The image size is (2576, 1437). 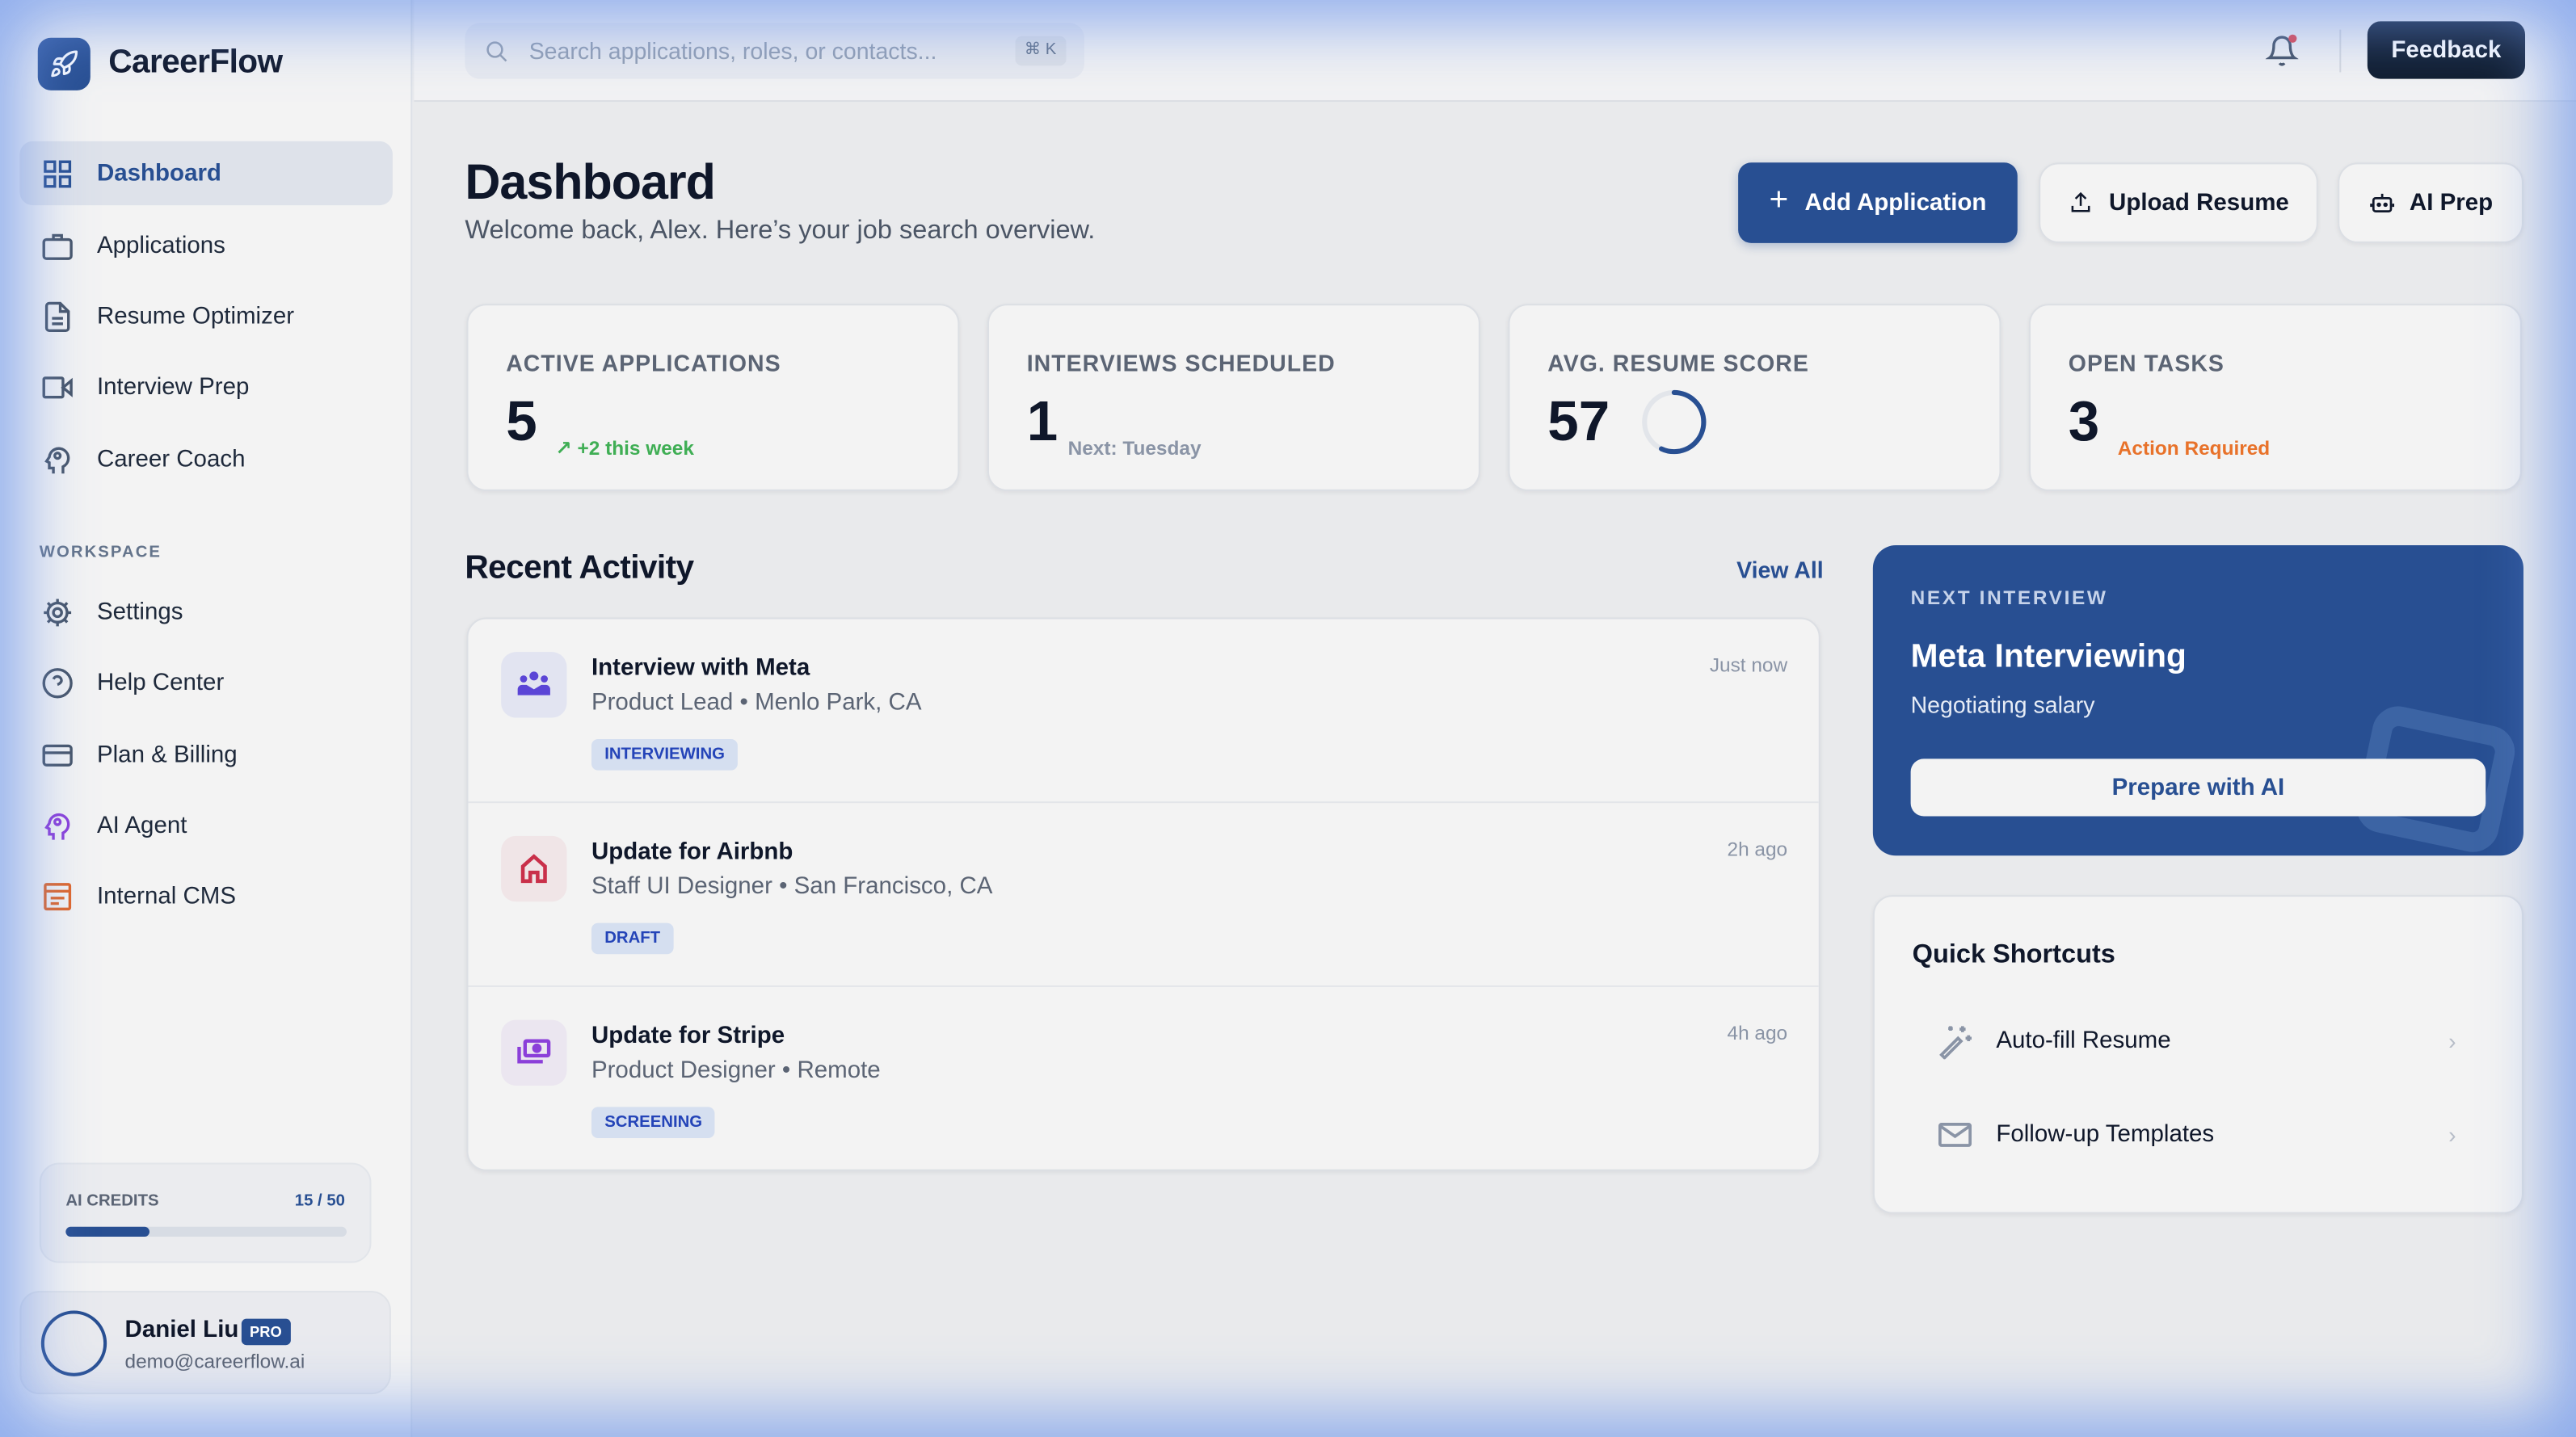 I want to click on shortcut-follow-up-templates: Follow-up Templates ›, so click(x=2202, y=1134).